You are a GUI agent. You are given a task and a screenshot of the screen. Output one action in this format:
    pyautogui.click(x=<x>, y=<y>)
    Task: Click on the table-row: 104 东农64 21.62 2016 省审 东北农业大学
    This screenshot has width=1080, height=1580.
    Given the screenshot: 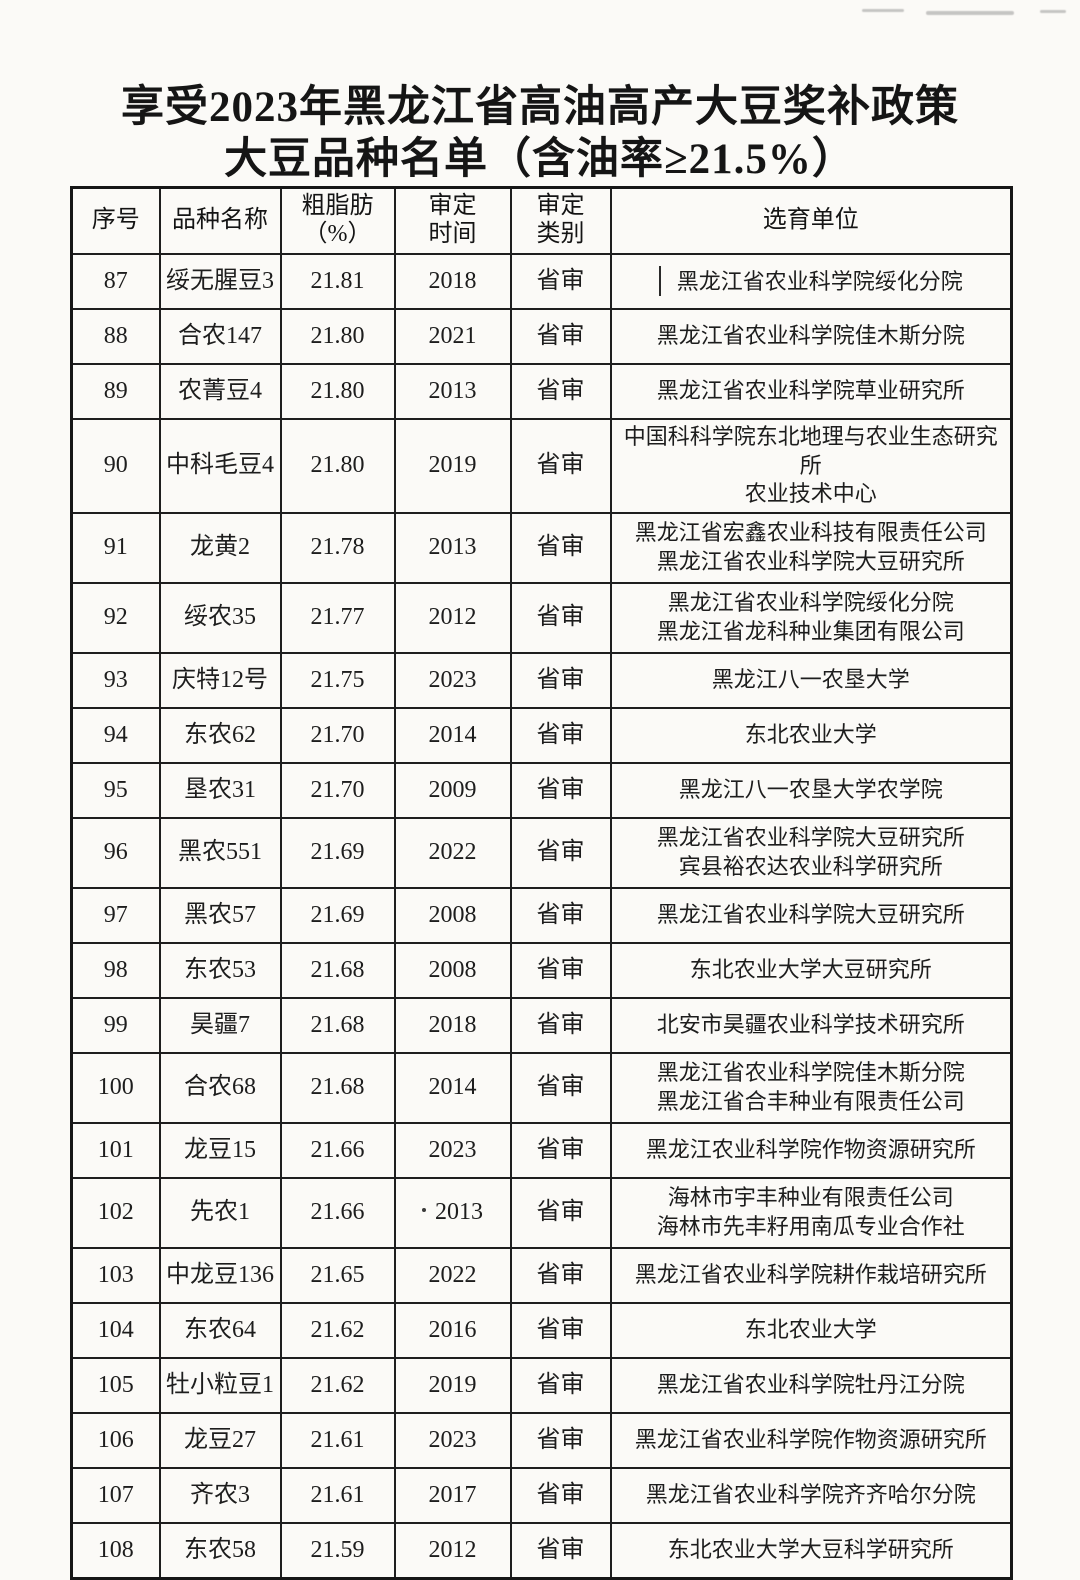 What is the action you would take?
    pyautogui.click(x=541, y=1330)
    